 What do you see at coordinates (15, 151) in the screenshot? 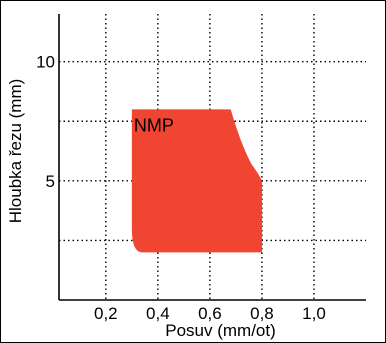
I see `y-axis-label: Hloubka řezu (mm)` at bounding box center [15, 151].